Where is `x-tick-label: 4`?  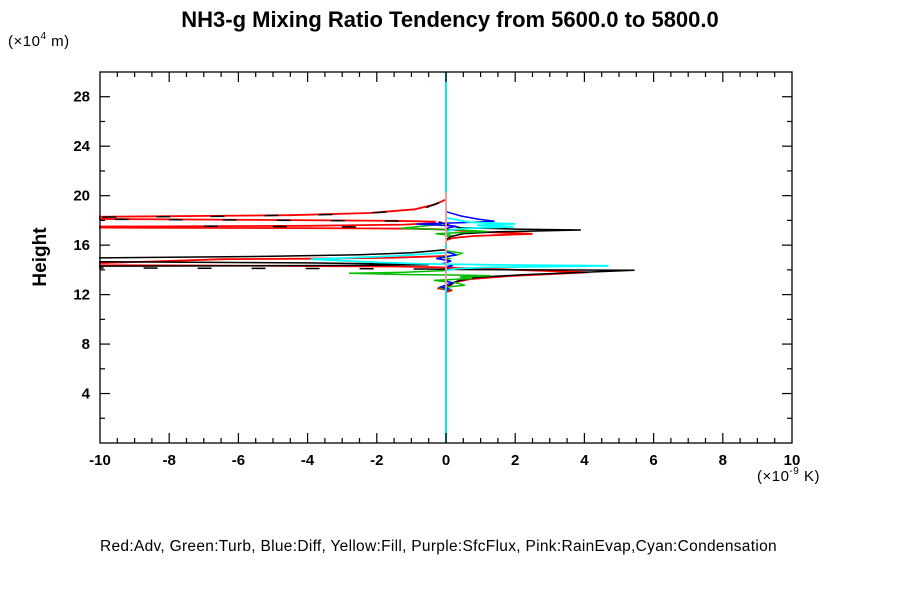 x-tick-label: 4 is located at coordinates (584, 460).